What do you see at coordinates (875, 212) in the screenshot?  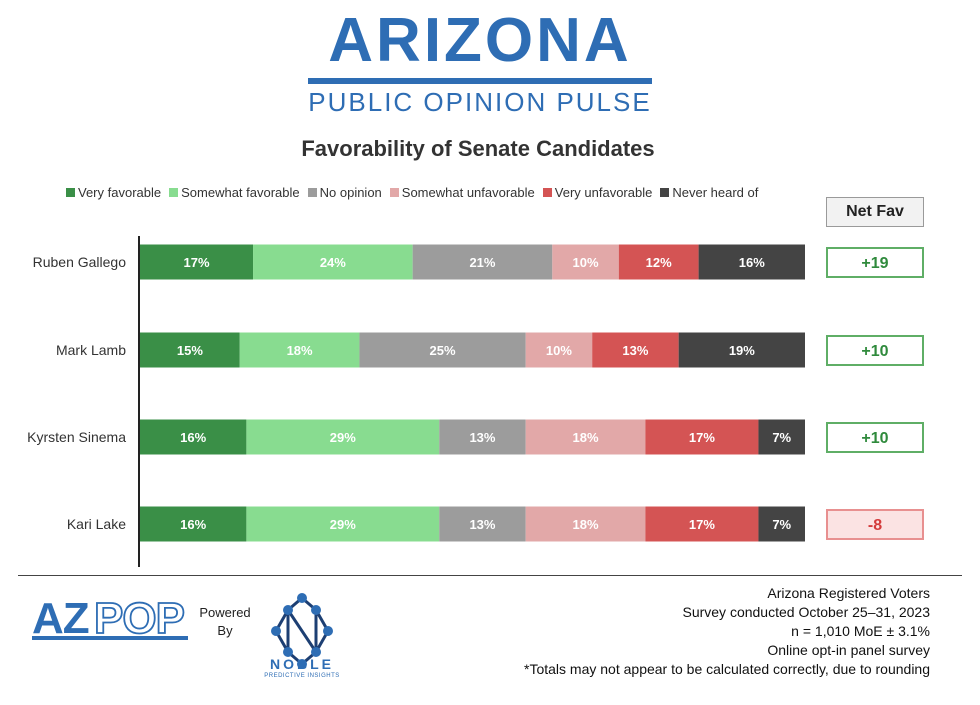 I see `net-fav-header: Net Fav` at bounding box center [875, 212].